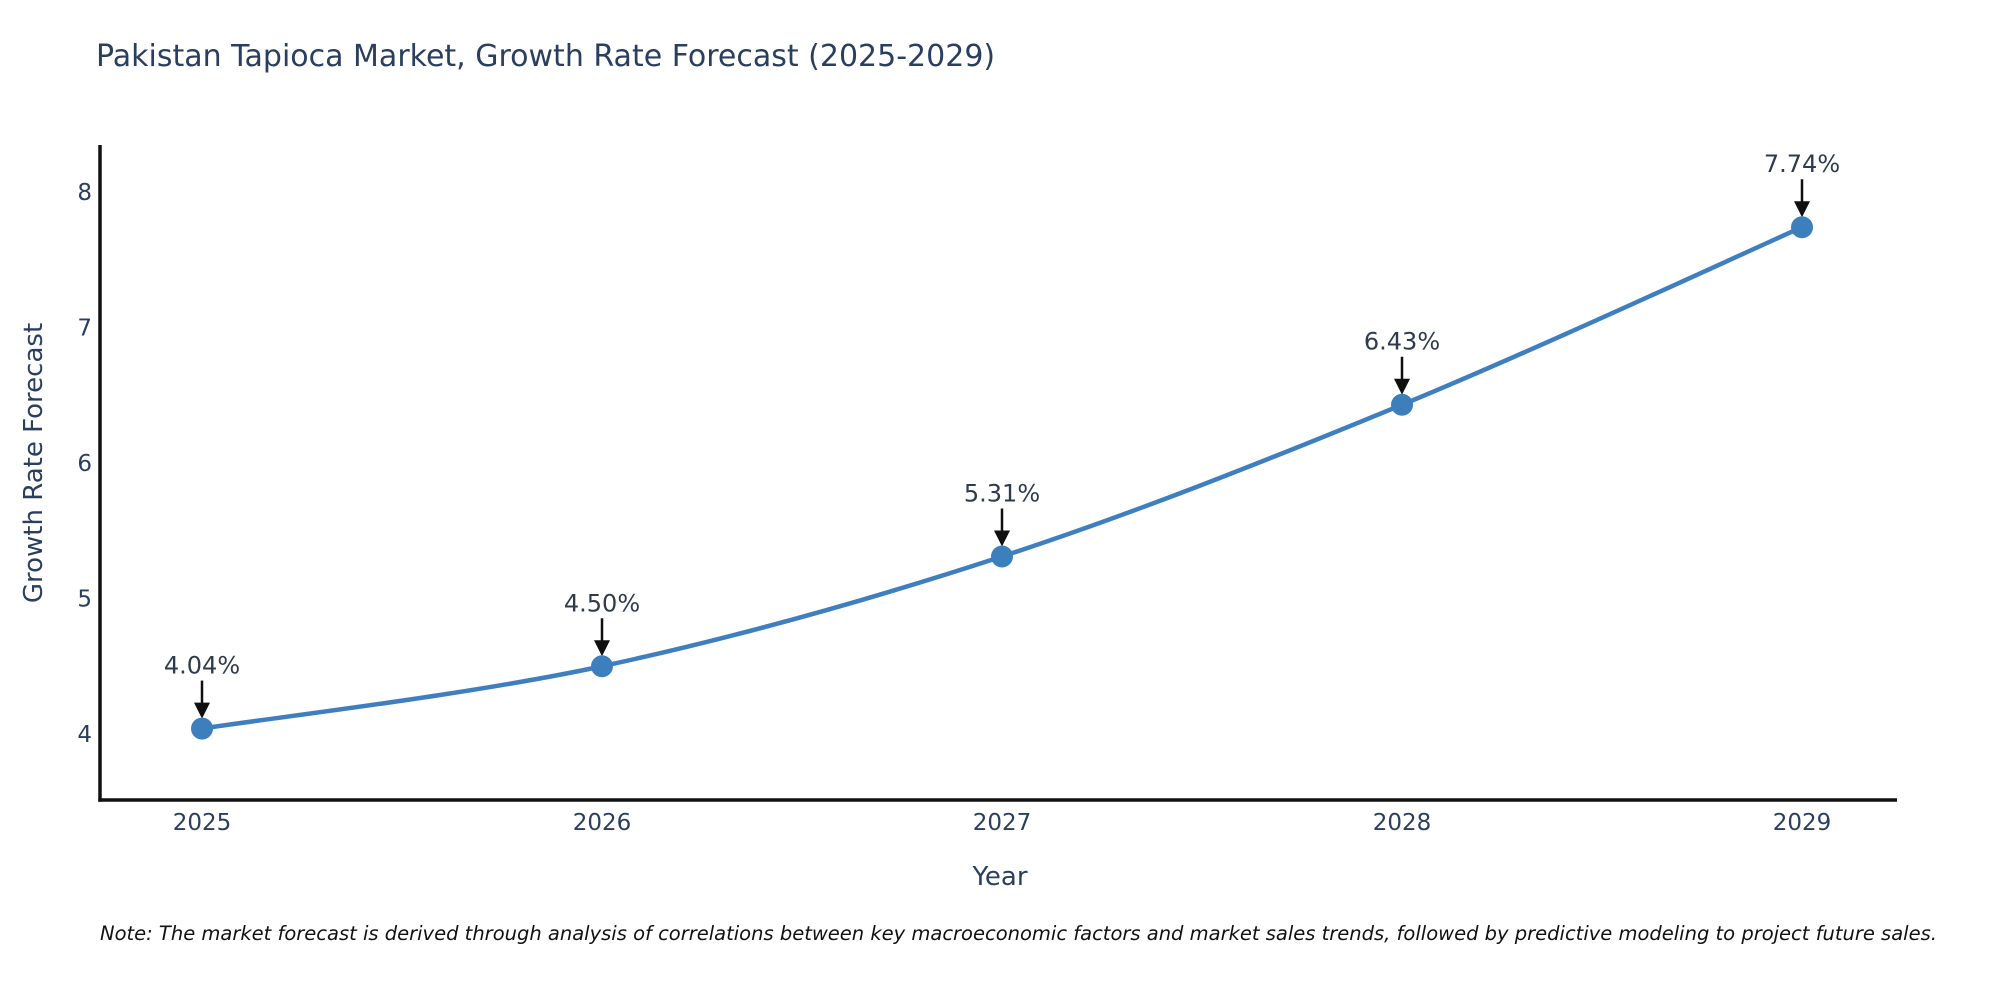  I want to click on x-axis-ticks: 2025 2026 2027 2028 2029, so click(1002, 823).